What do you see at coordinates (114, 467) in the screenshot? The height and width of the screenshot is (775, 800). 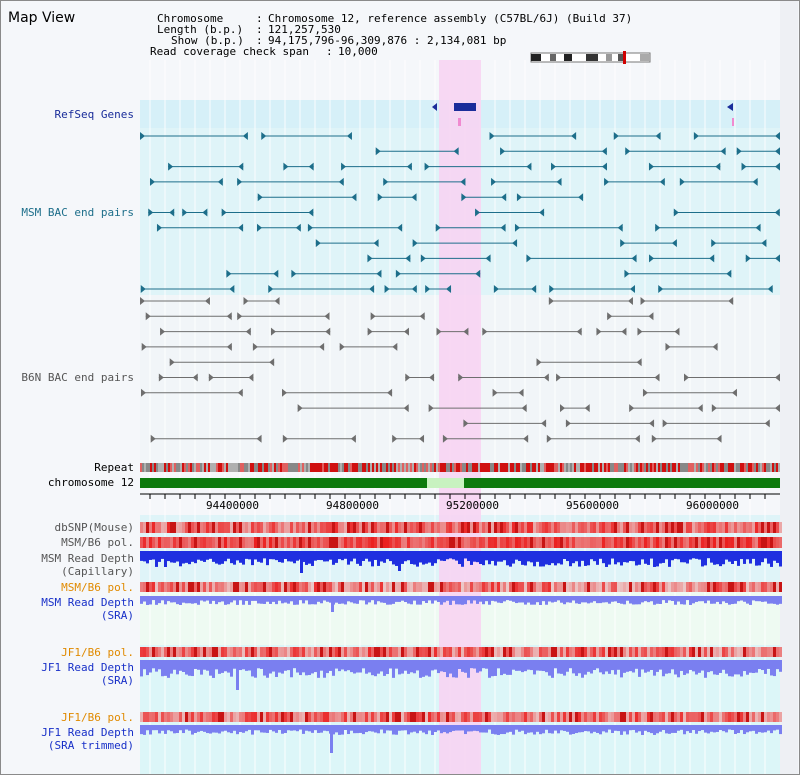 I see `track-label-repeat: Repeat` at bounding box center [114, 467].